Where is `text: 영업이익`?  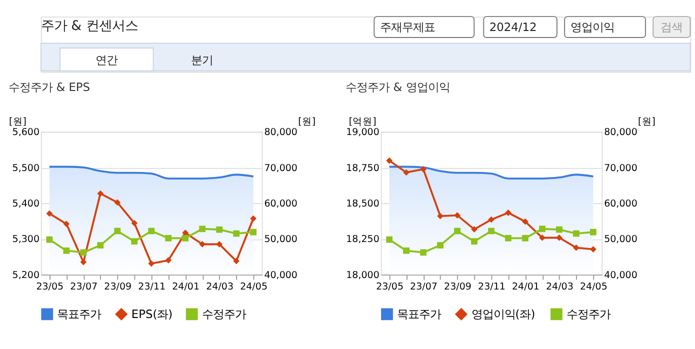
text: 영업이익 is located at coordinates (592, 27).